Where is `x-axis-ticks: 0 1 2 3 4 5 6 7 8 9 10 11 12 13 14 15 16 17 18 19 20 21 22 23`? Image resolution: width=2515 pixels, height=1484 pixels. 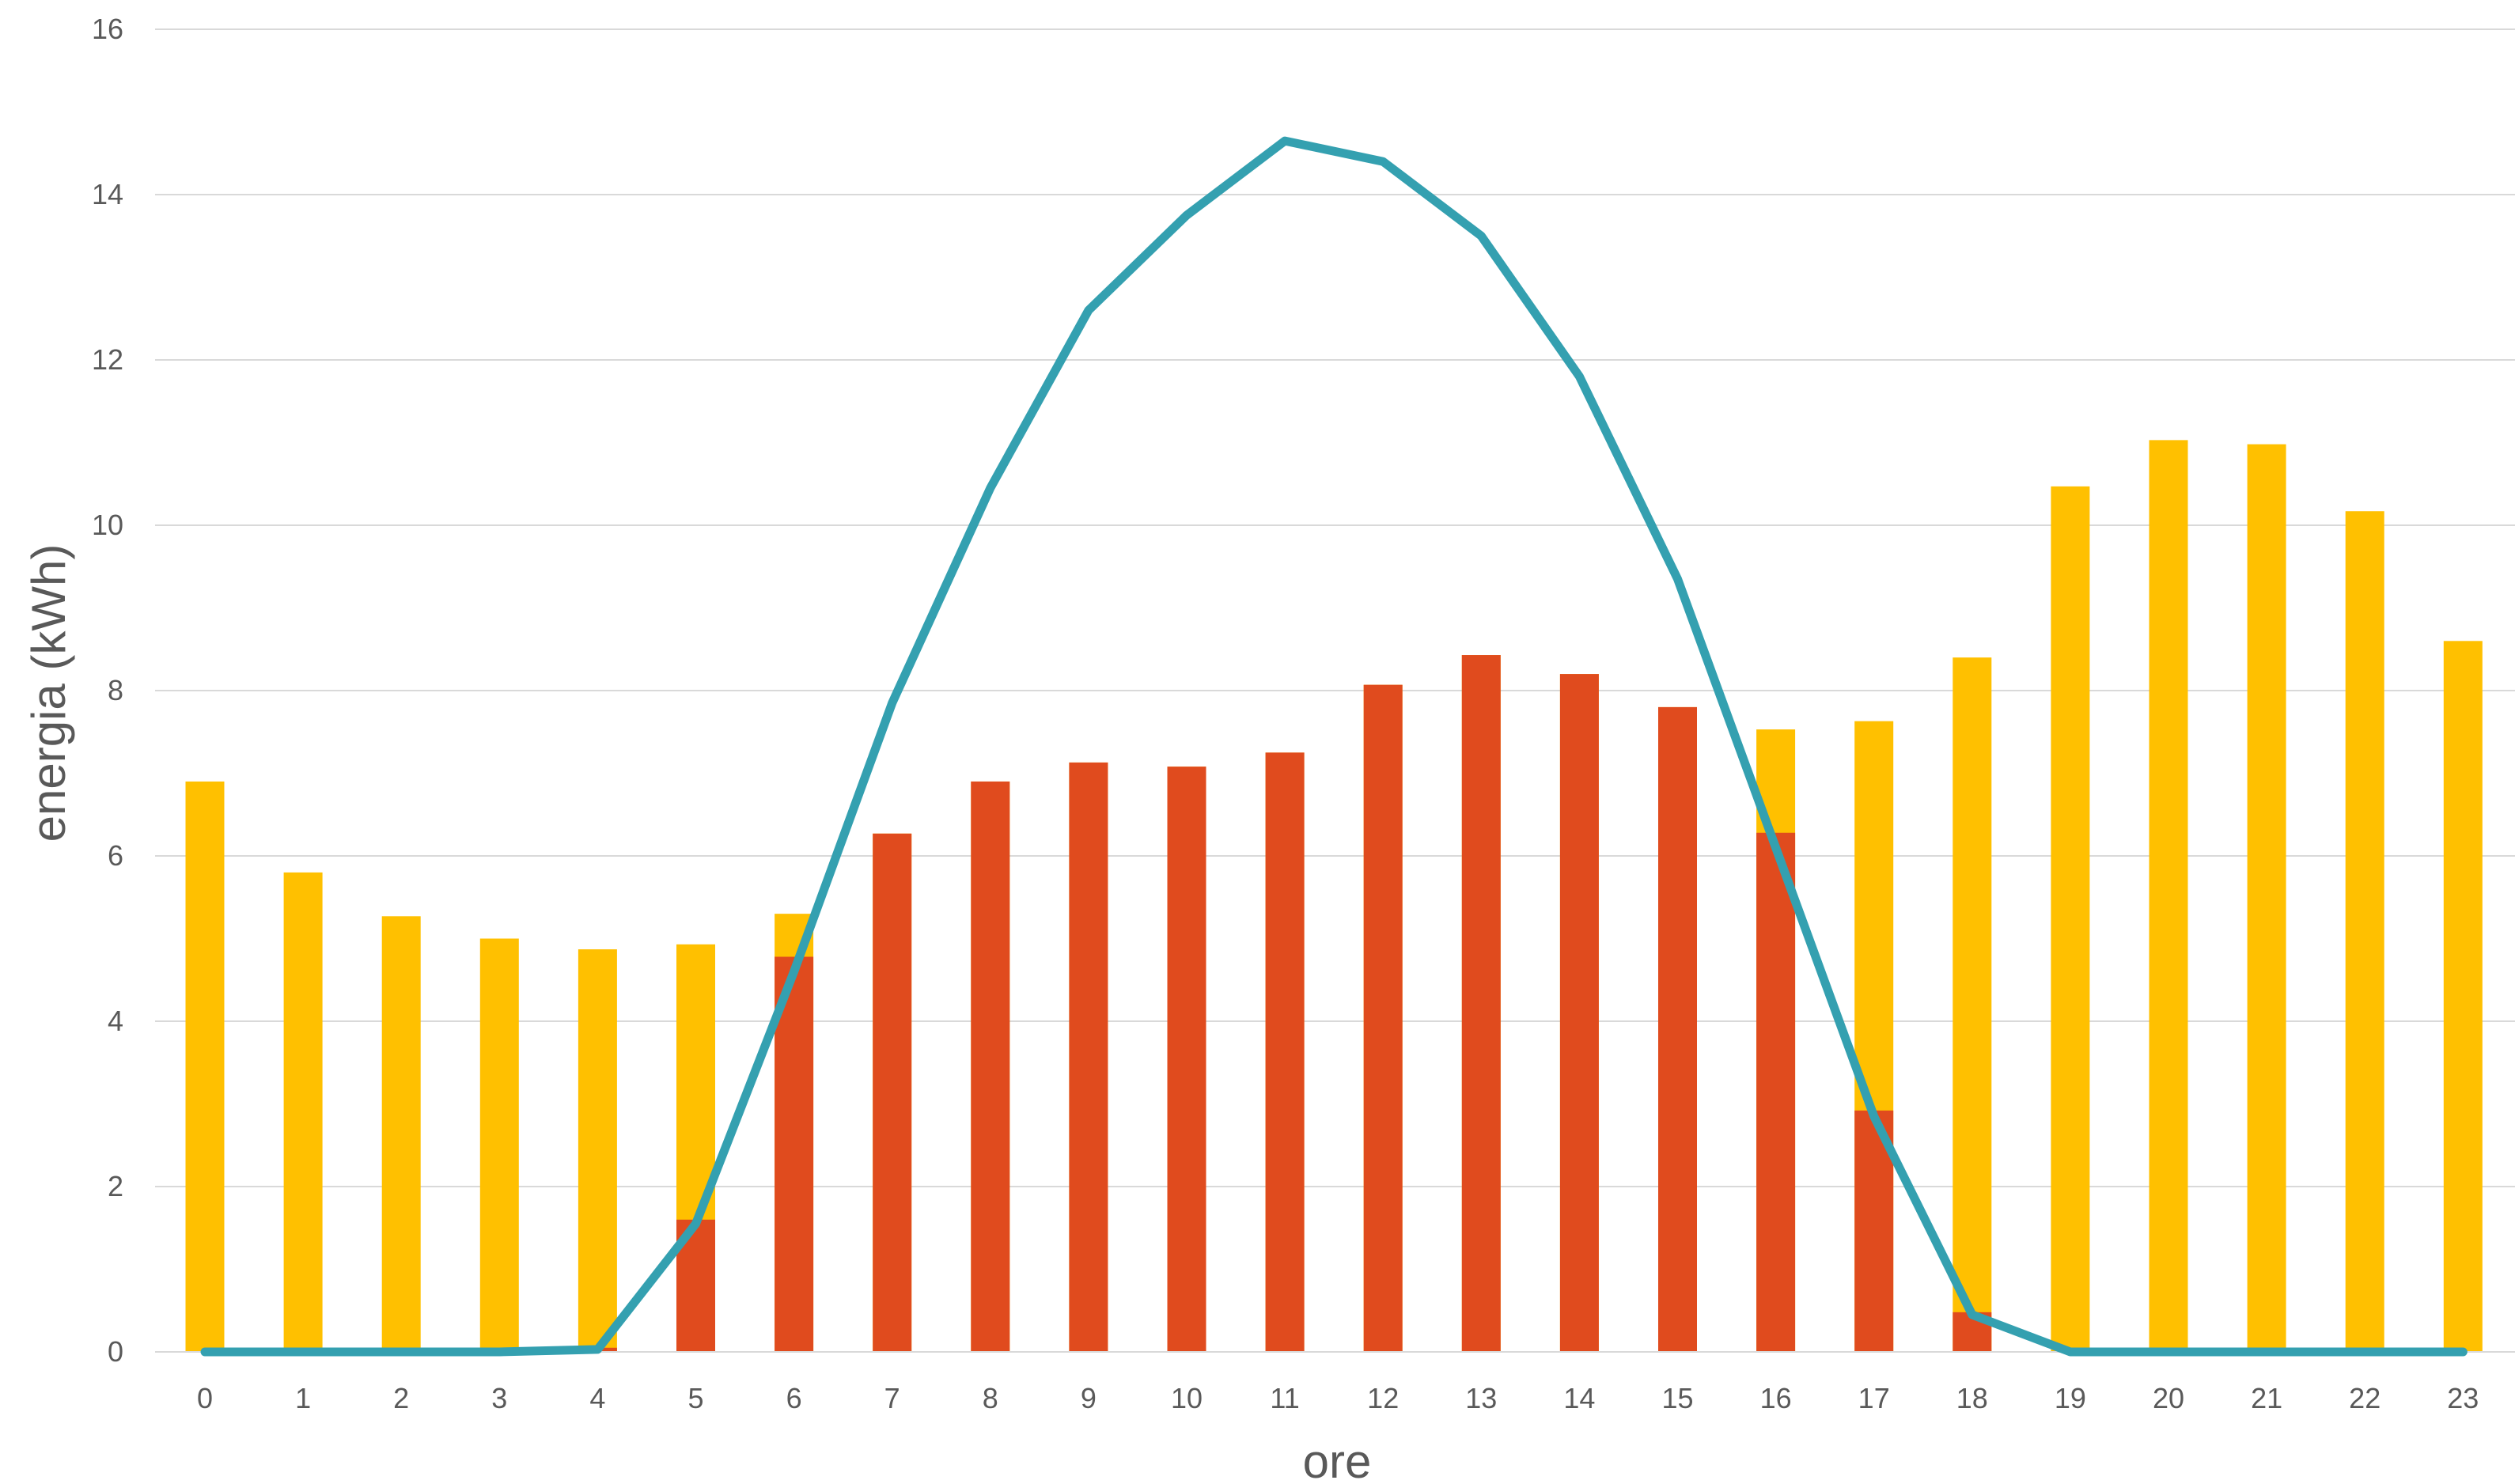 x-axis-ticks: 0 1 2 3 4 5 6 7 8 9 10 11 12 13 14 15 16 17 18 19 20 21 22 23 is located at coordinates (1338, 1398).